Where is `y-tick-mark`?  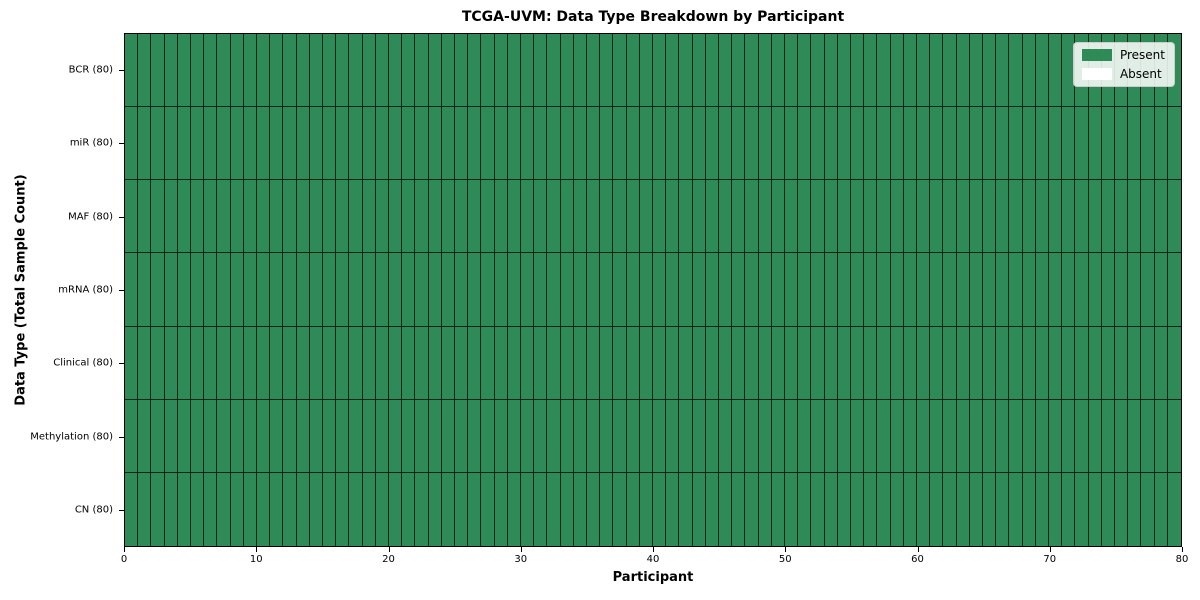
y-tick-mark is located at coordinates (121, 511).